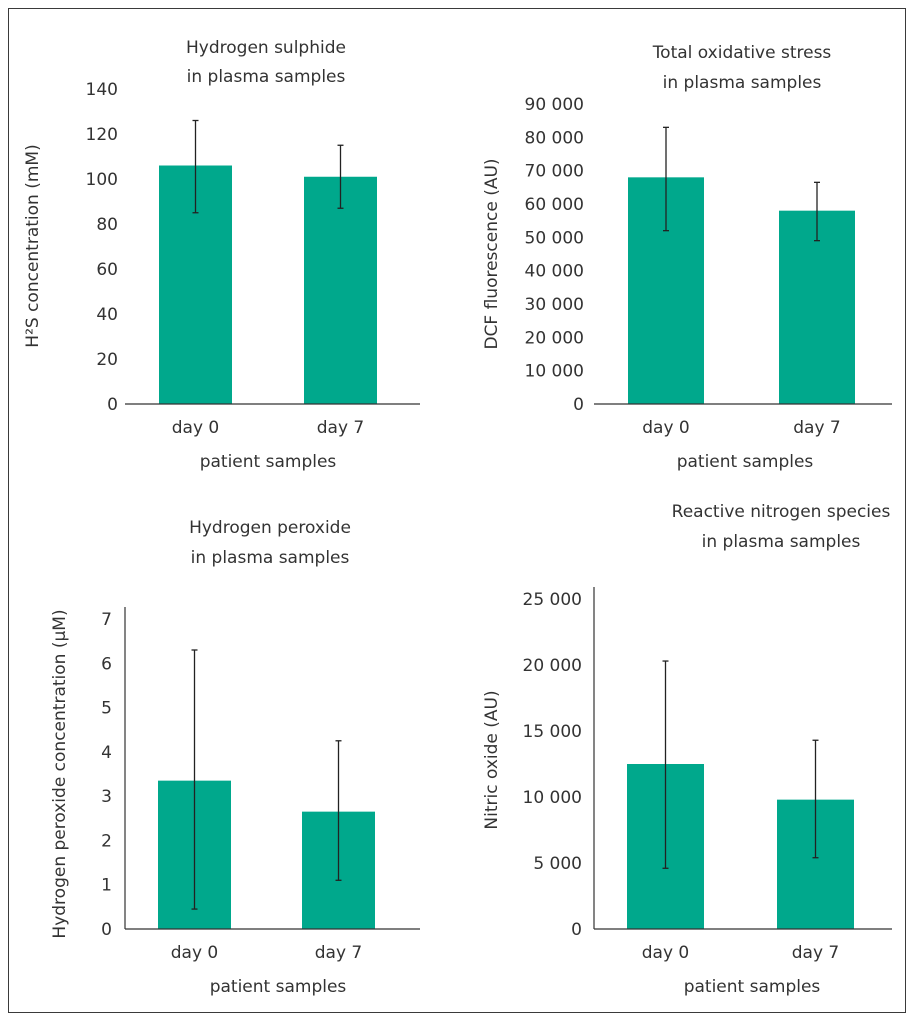 The height and width of the screenshot is (1026, 916). What do you see at coordinates (492, 253) in the screenshot?
I see `y-axis-label: DCF fluorescence (AU)` at bounding box center [492, 253].